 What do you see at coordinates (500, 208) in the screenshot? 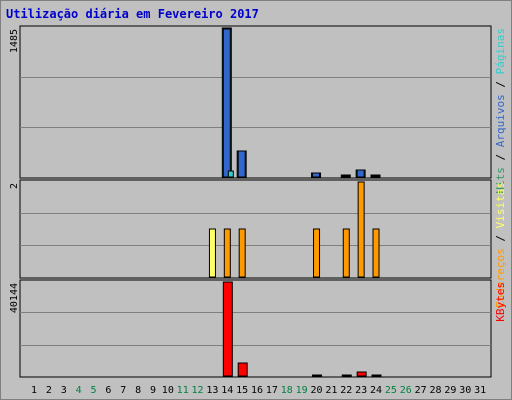
I see `legend-item: Visitas` at bounding box center [500, 208].